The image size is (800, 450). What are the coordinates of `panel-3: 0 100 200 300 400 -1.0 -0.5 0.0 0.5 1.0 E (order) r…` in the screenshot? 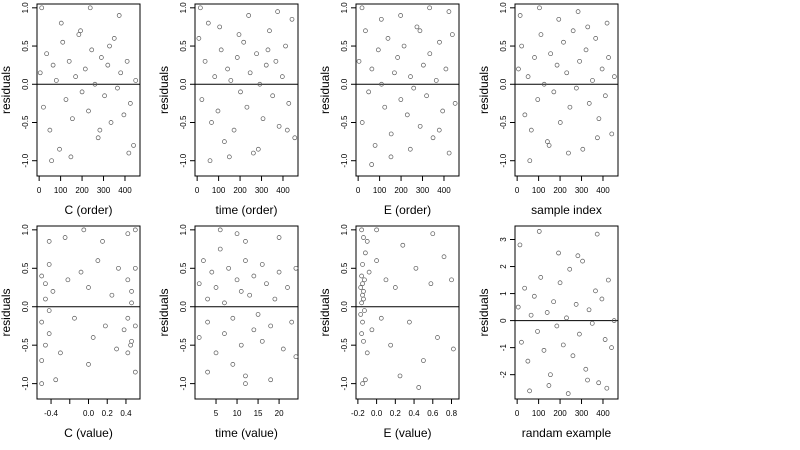 It's located at (389, 109).